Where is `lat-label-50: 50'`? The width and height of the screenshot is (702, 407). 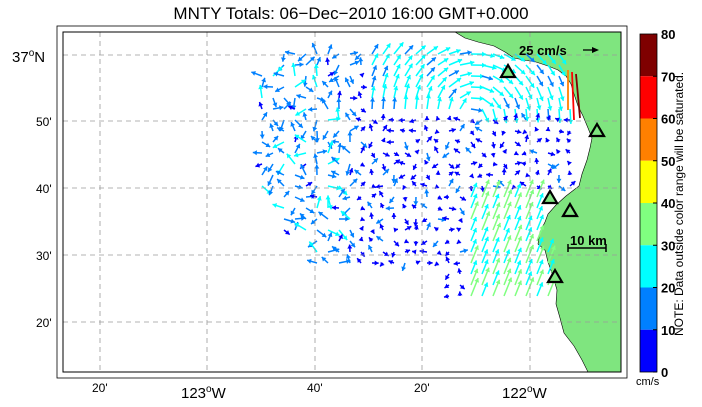 lat-label-50: 50' is located at coordinates (44, 122).